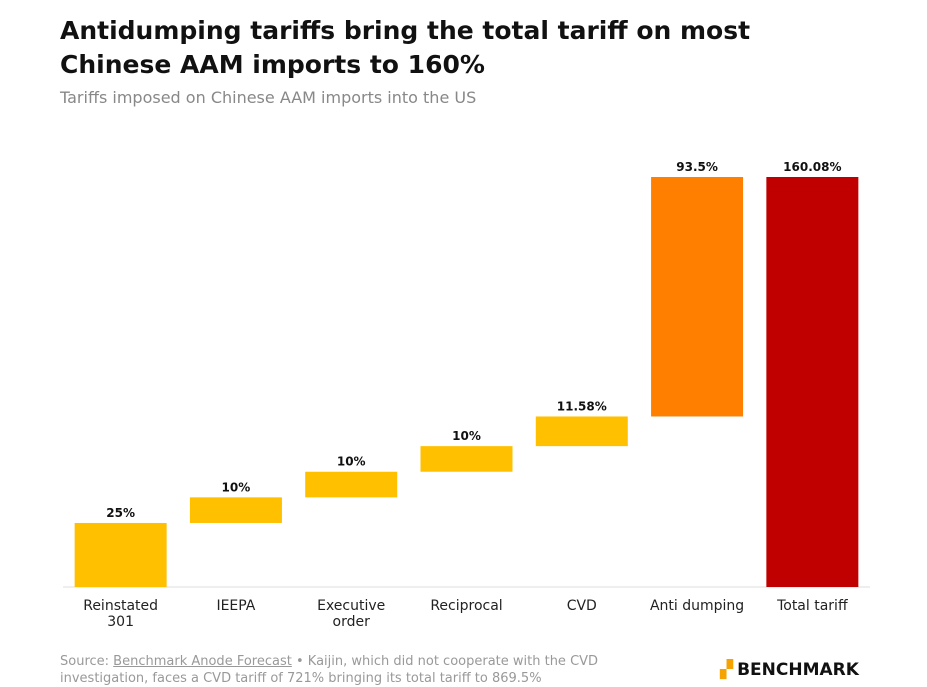 The height and width of the screenshot is (687, 927). What do you see at coordinates (798, 670) in the screenshot?
I see `logo-text: BENCHMARK` at bounding box center [798, 670].